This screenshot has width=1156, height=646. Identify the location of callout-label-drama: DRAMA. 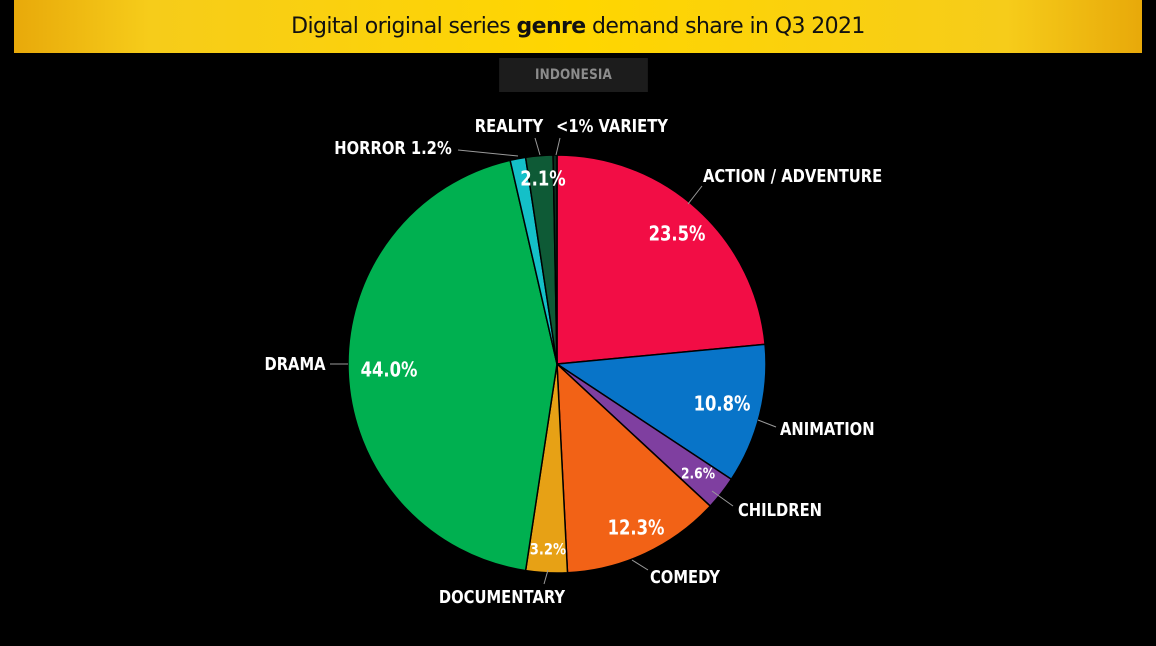
(294, 364).